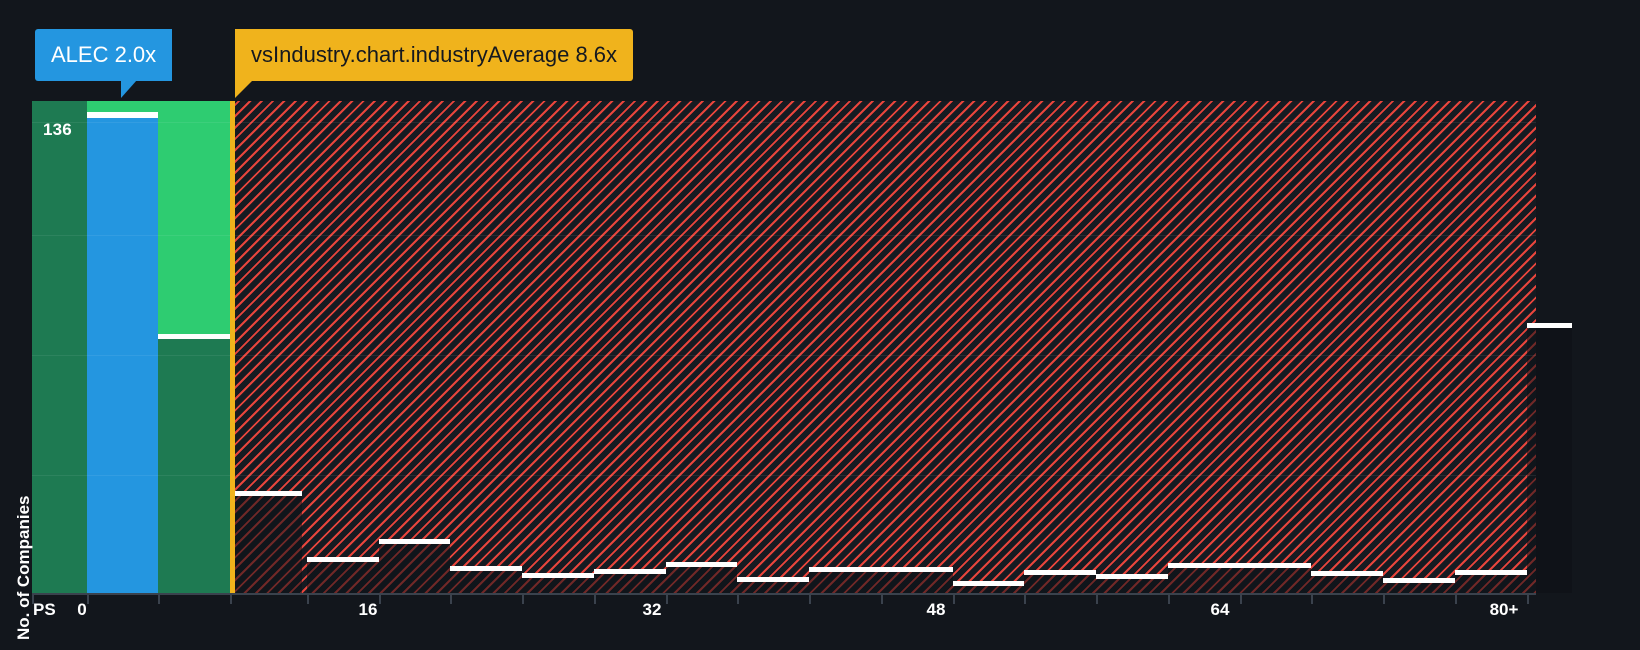  I want to click on industry-average-callout-label: vsIndustry.chart.industryAverage 8.6x, so click(434, 54).